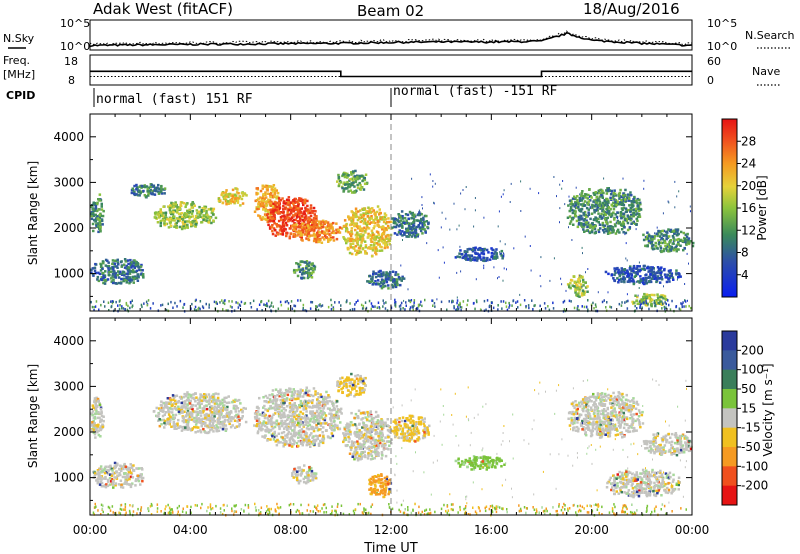  Describe the element at coordinates (290, 530) in the screenshot. I see `x-tick-label: 08:00` at that location.